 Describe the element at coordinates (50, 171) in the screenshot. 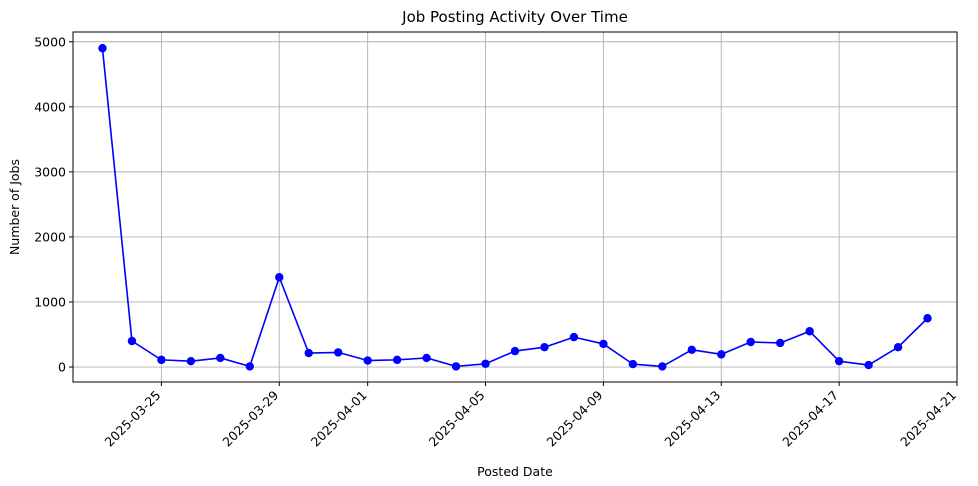

I see `y-tick-label: 3000` at that location.